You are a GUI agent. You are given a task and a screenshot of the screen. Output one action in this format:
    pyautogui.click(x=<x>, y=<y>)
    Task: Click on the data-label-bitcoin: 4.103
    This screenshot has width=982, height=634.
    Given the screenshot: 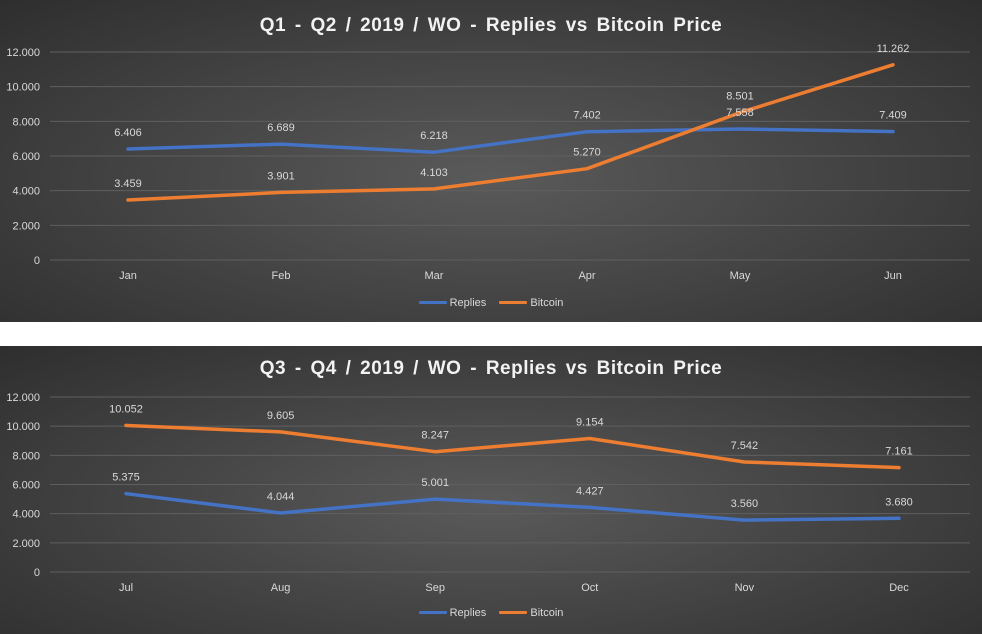 What is the action you would take?
    pyautogui.click(x=434, y=173)
    